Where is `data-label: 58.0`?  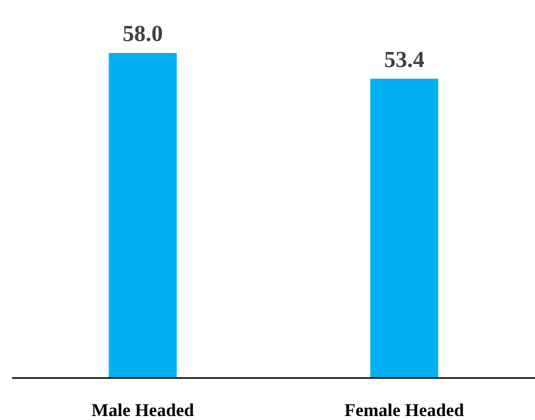 data-label: 58.0 is located at coordinates (142, 33).